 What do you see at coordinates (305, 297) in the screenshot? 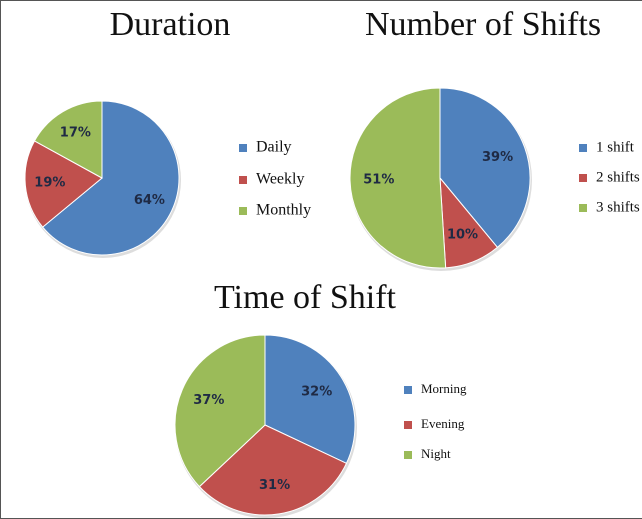
I see `chart-title: Time of Shift` at bounding box center [305, 297].